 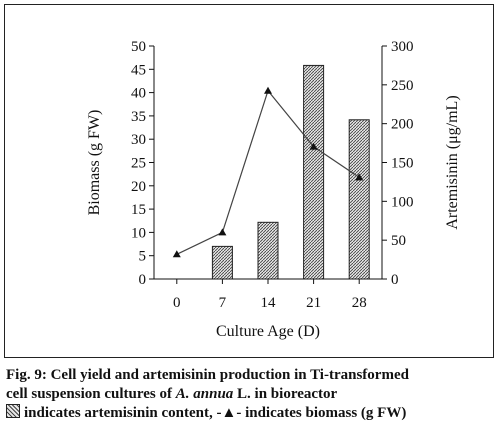 What do you see at coordinates (223, 303) in the screenshot?
I see `x-tick-label-7: 7` at bounding box center [223, 303].